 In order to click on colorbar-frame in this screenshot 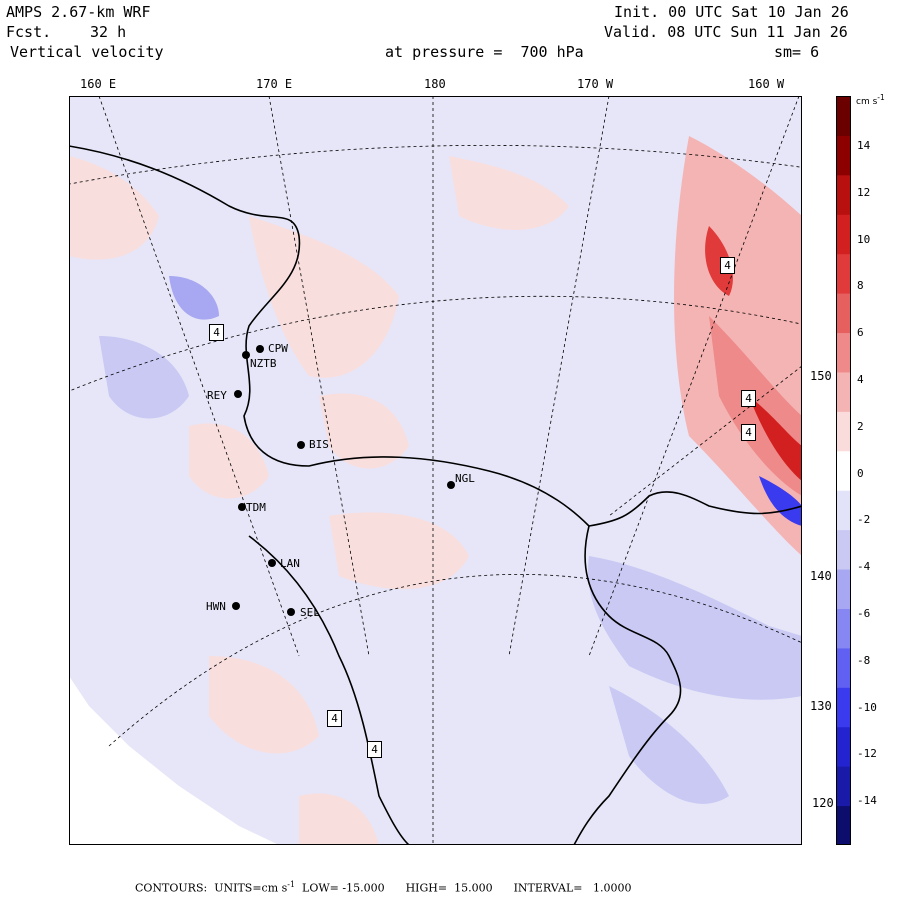, I will do `click(843, 470)`.